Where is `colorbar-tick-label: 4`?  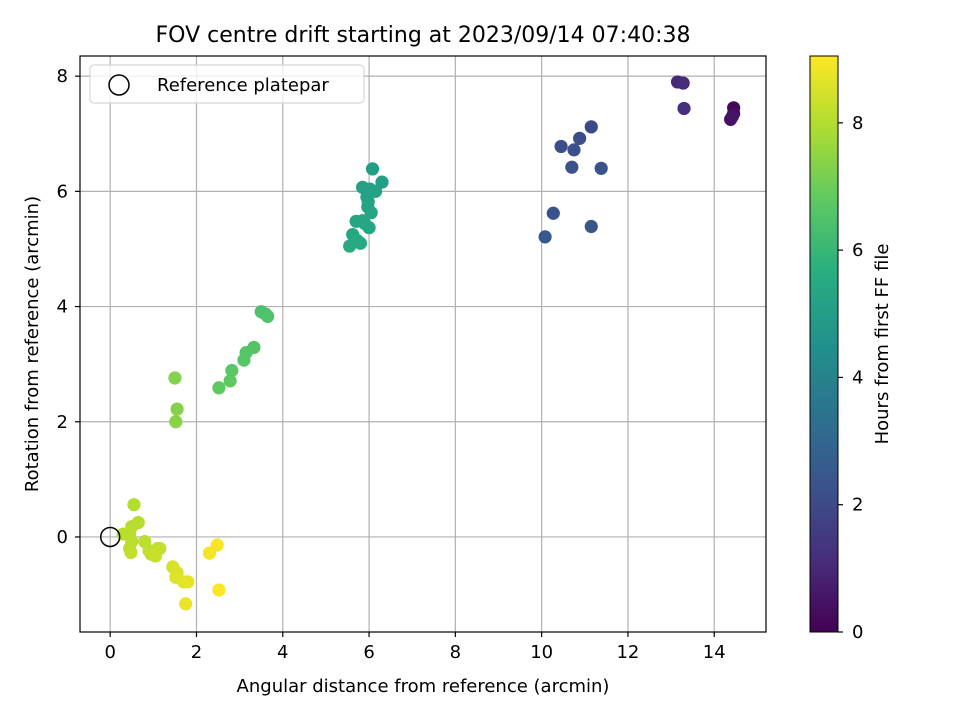
colorbar-tick-label: 4 is located at coordinates (857, 377).